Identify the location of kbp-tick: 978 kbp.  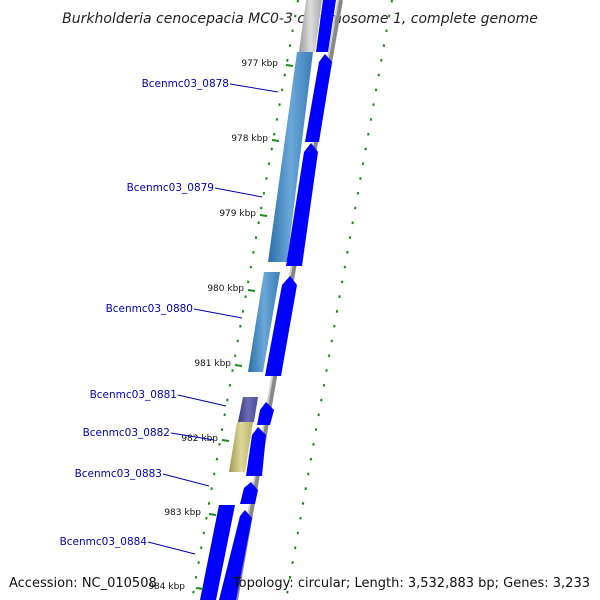
(255, 139).